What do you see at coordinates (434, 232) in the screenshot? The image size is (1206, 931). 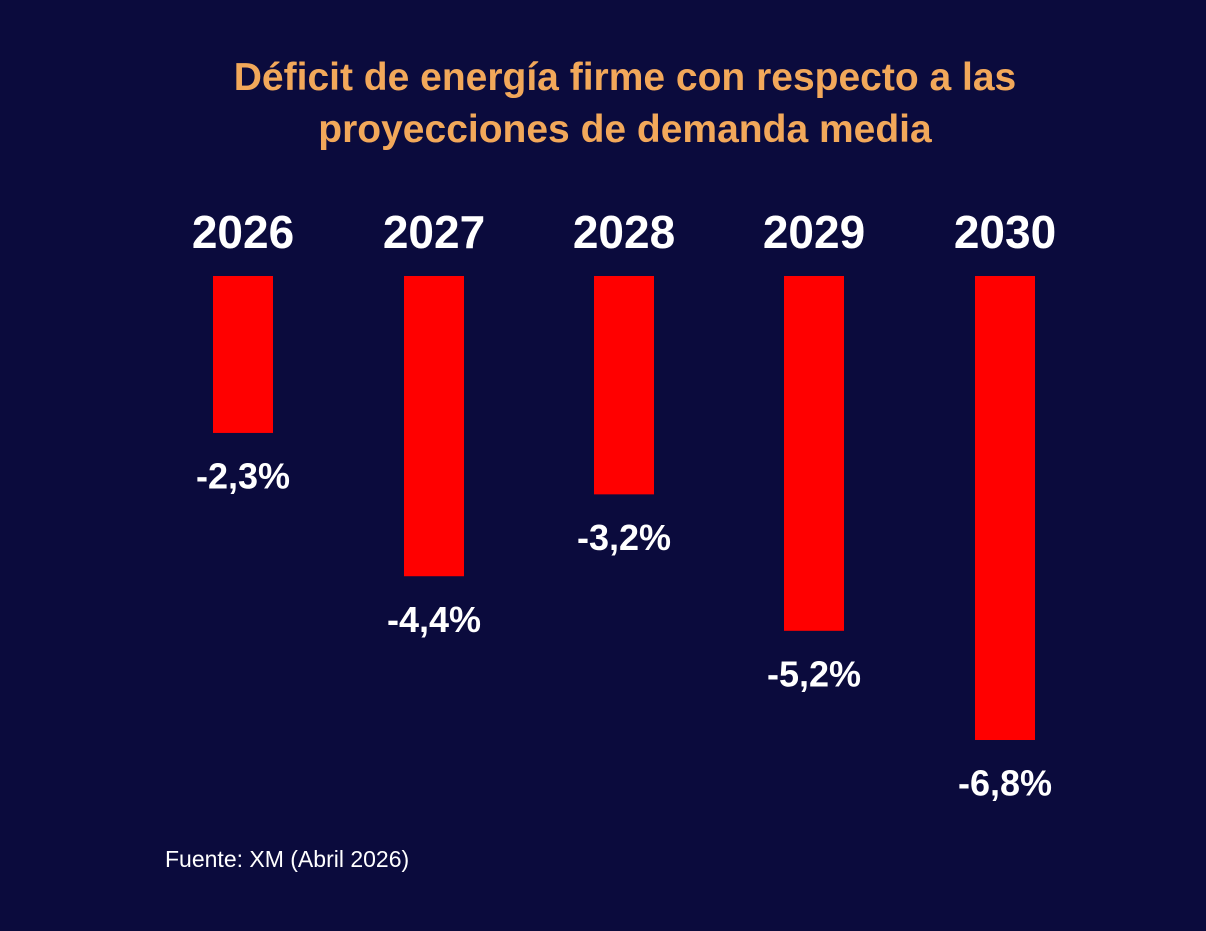 I see `category-label: 2027` at bounding box center [434, 232].